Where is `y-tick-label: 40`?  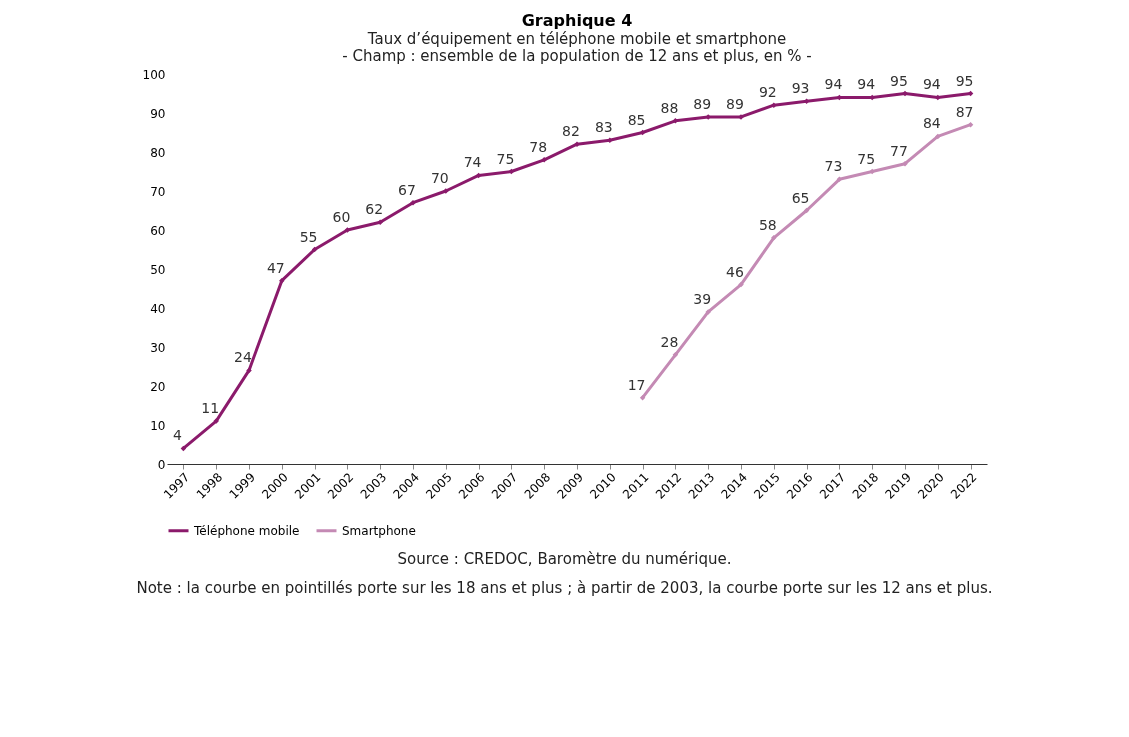
y-tick-label: 40 is located at coordinates (158, 308).